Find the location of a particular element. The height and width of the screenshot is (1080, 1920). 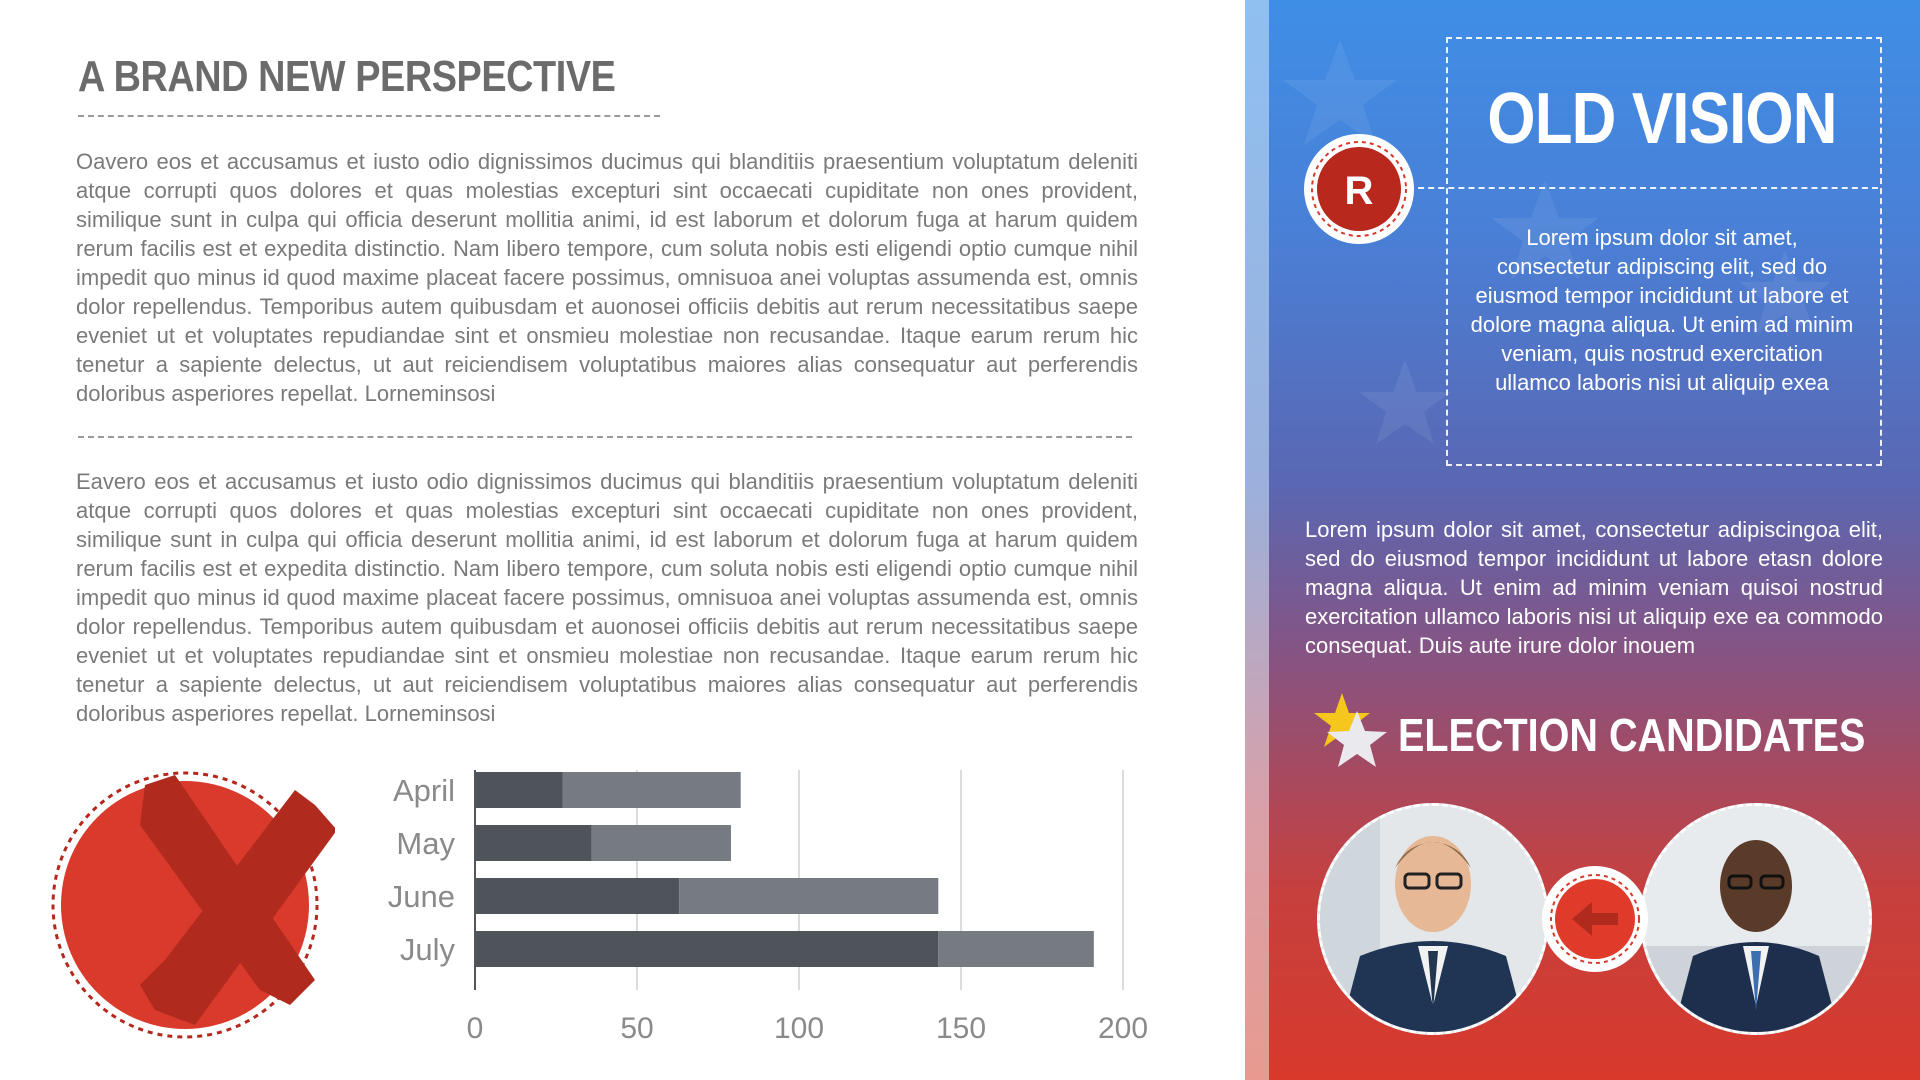

category-label: July is located at coordinates (428, 949).